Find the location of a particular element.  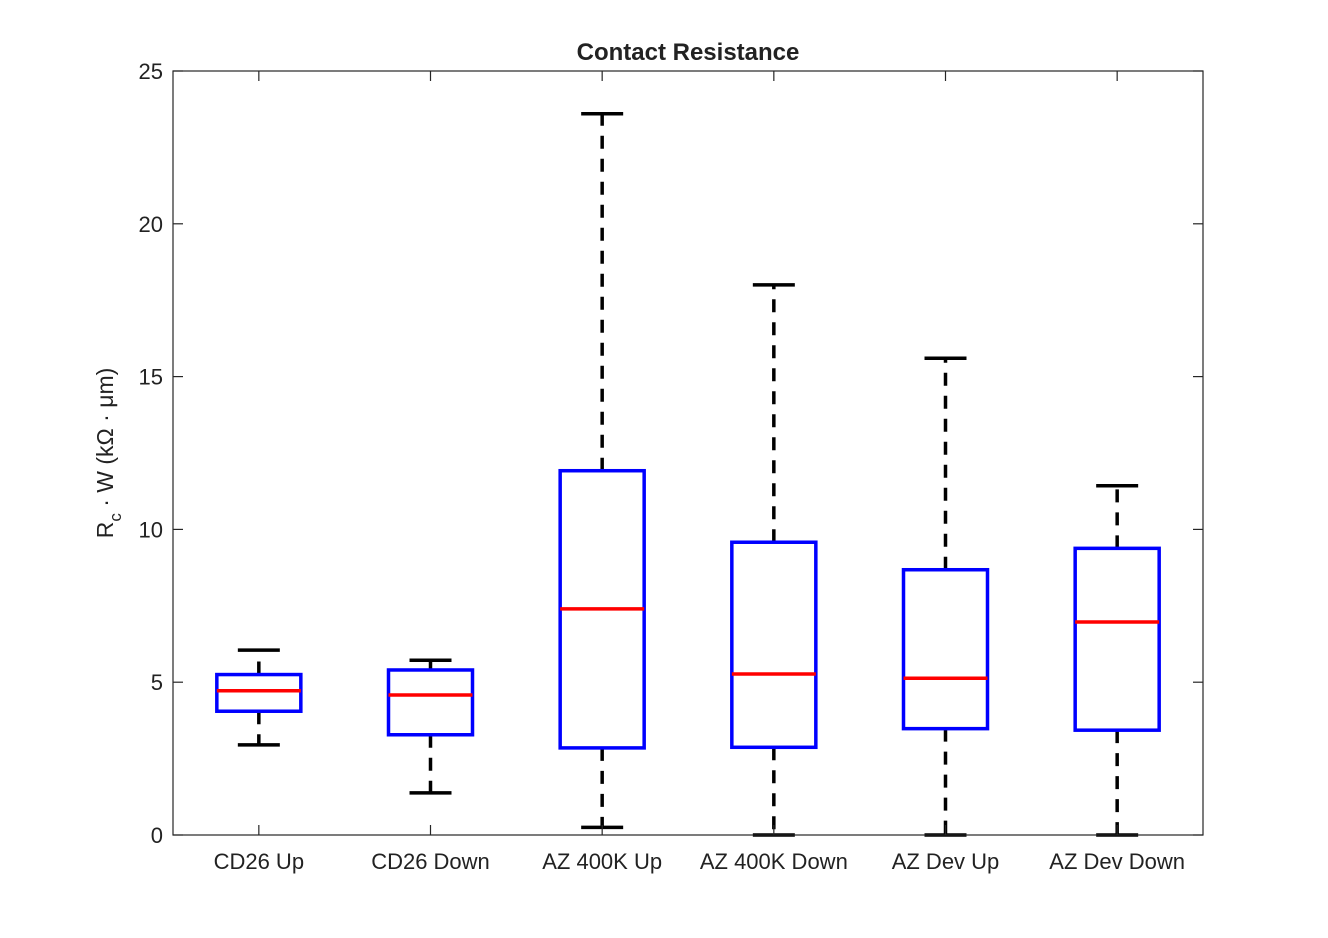

y-axis-label-main: R is located at coordinates (105, 530).